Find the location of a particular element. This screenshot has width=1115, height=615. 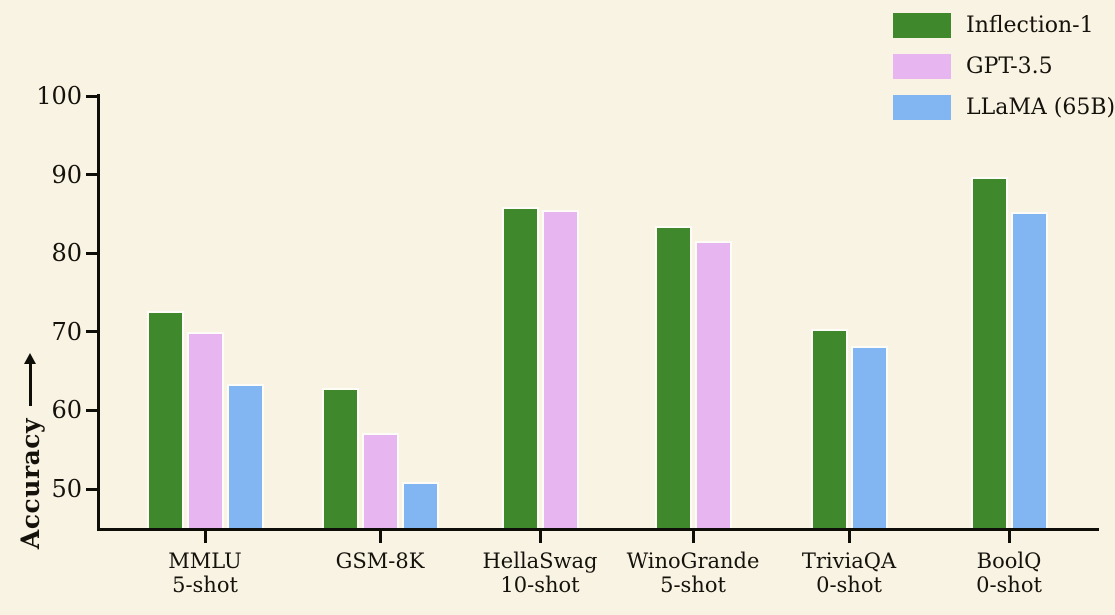

legend: Inflection-1 GPT-3.5 LLaMA (65B) is located at coordinates (1004, 74).